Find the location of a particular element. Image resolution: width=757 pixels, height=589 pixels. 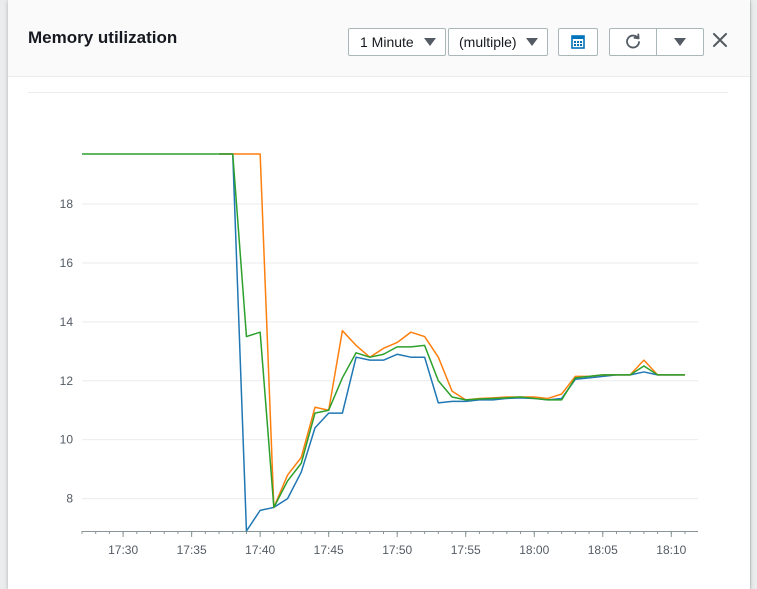

period-select-value: 1 Minute is located at coordinates (387, 42).